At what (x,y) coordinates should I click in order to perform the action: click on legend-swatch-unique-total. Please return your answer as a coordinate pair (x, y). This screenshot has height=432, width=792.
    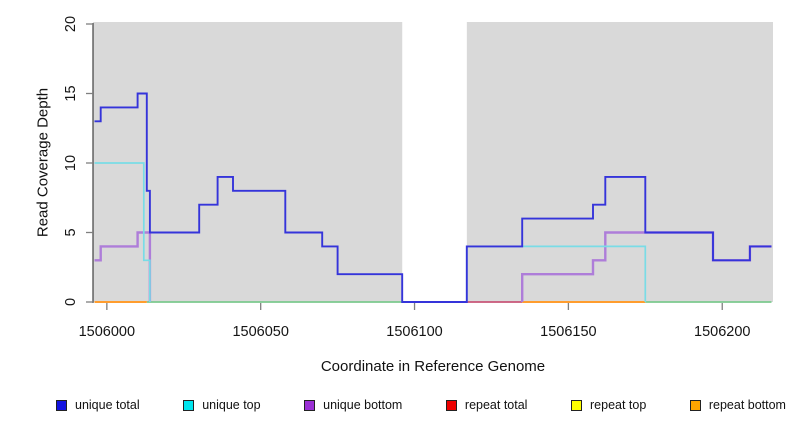
    Looking at the image, I should click on (61, 405).